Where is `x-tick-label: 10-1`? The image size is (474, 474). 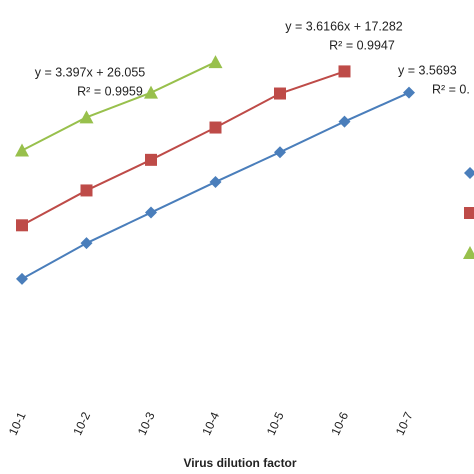 x-tick-label: 10-1 is located at coordinates (17, 424).